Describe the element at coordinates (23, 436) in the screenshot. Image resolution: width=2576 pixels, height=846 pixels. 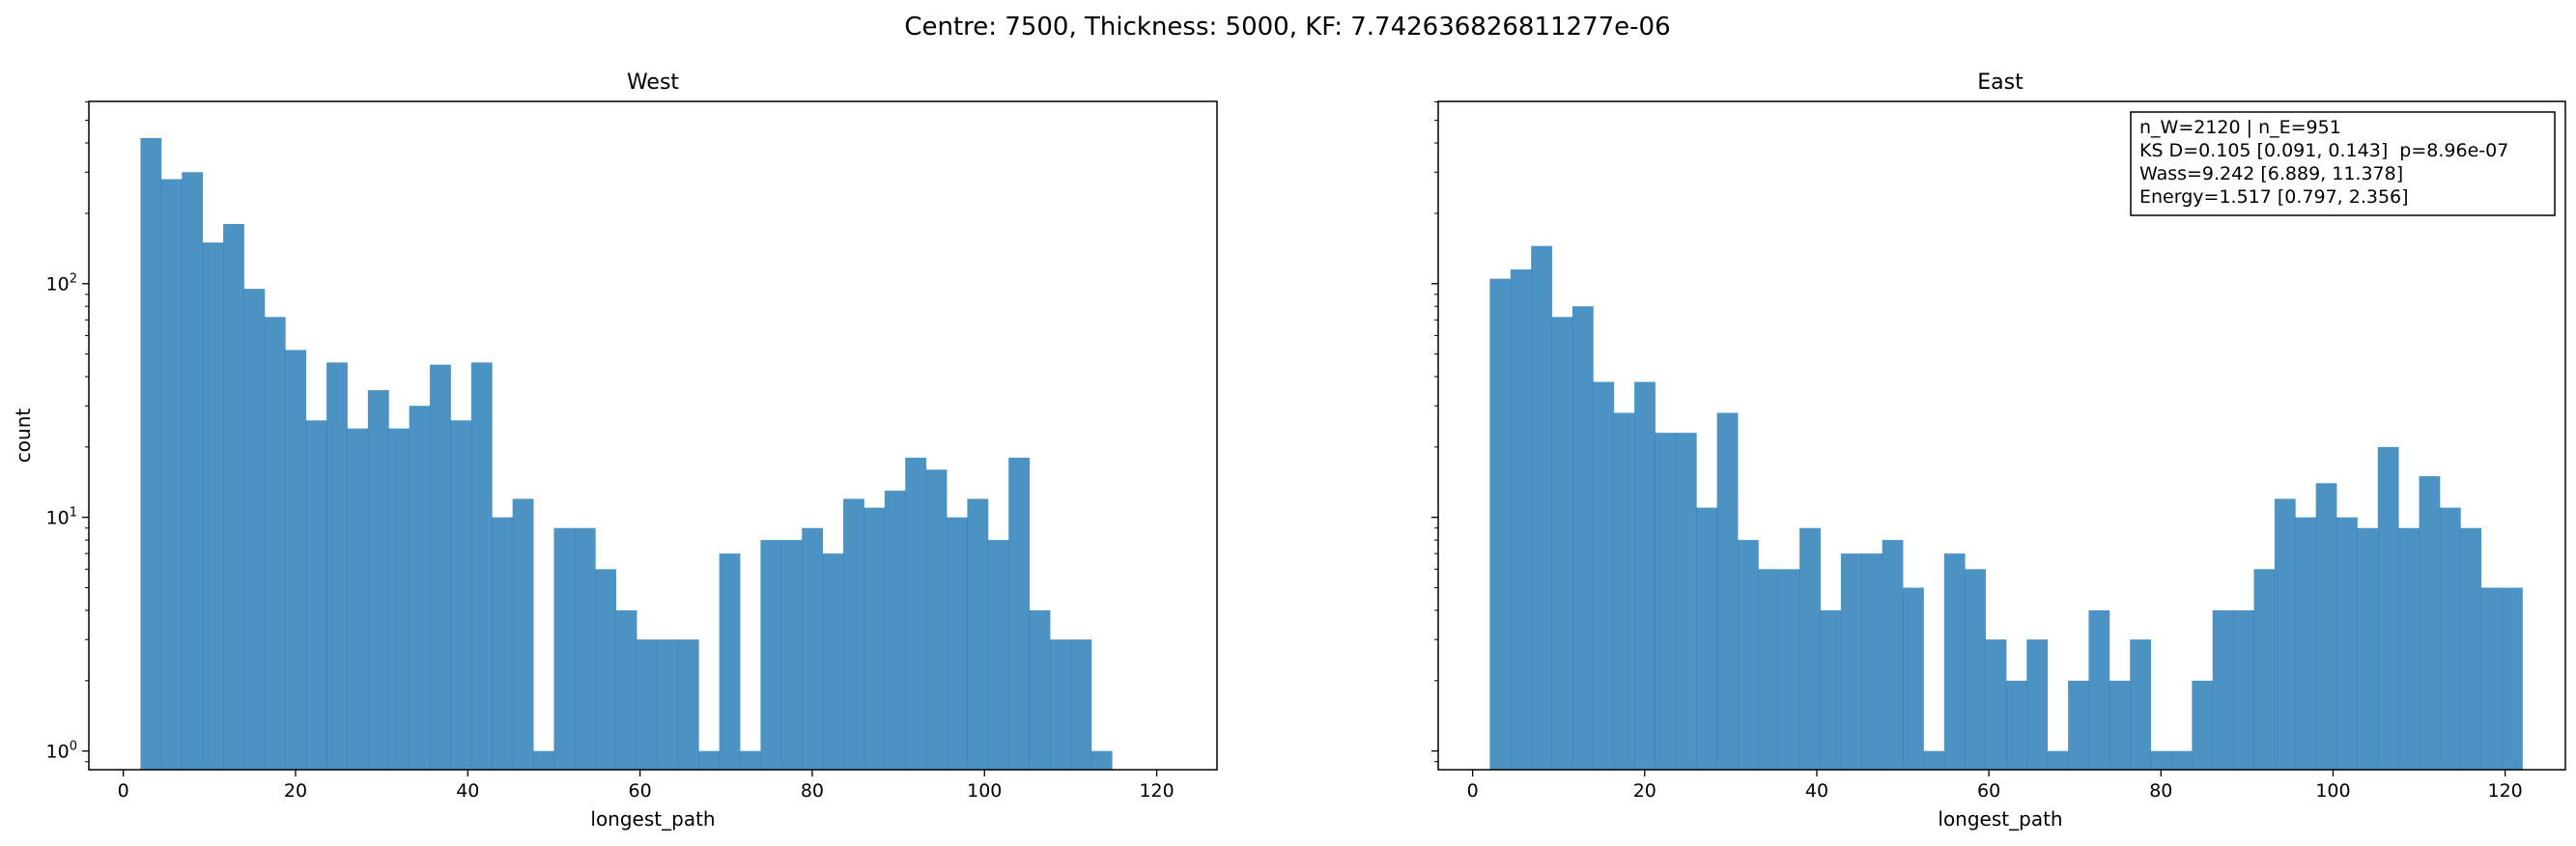
I see `west-y-axis-label: count` at that location.